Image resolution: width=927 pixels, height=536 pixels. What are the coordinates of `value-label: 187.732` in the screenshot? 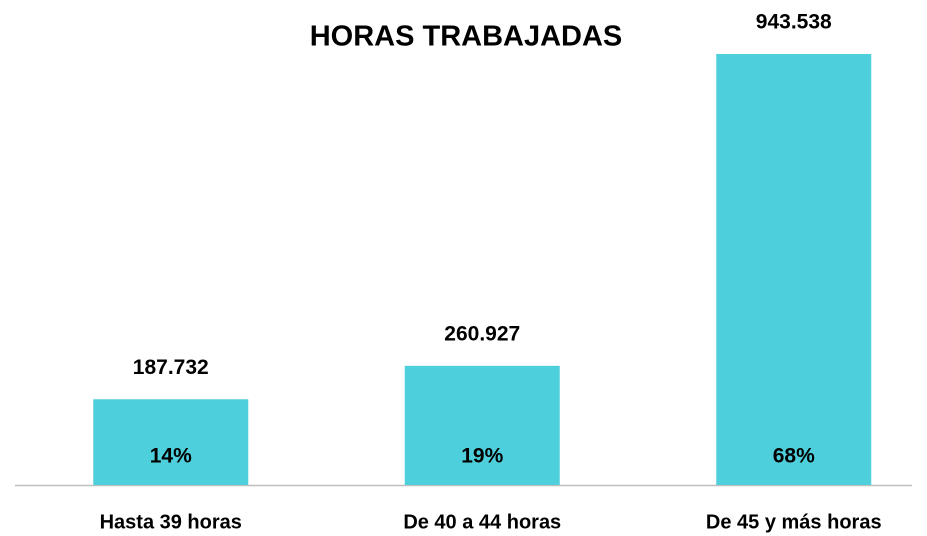 It's located at (171, 367).